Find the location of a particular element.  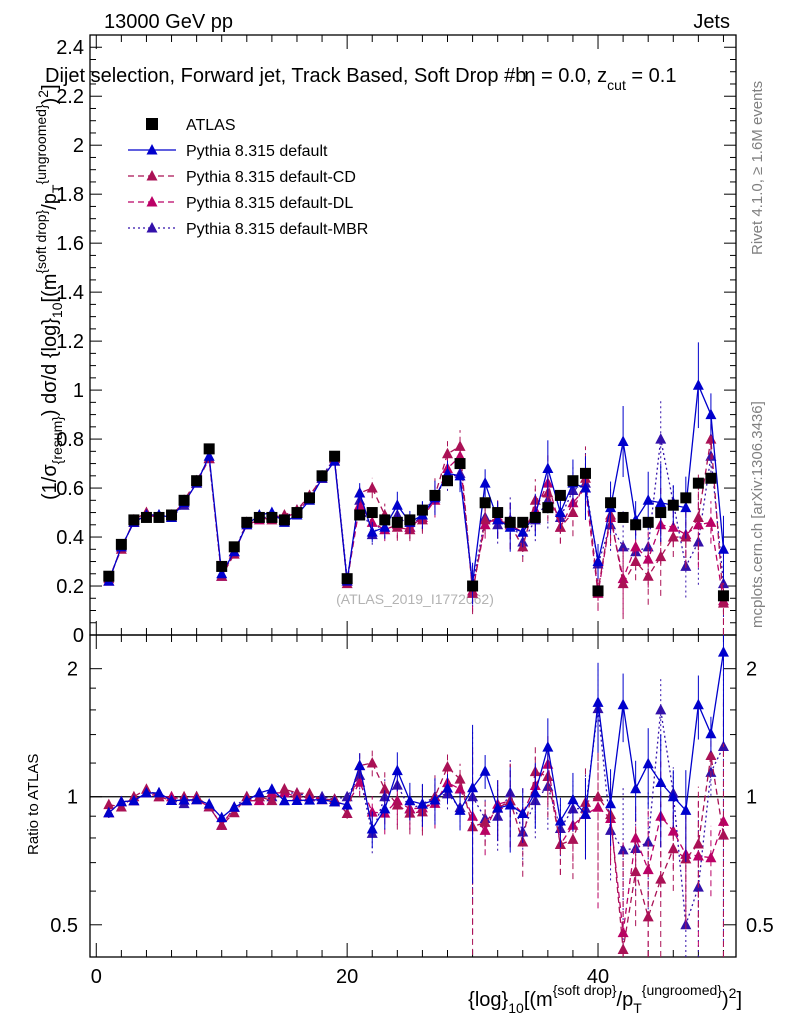

main-y-tick-label: 0 is located at coordinates (78, 636).